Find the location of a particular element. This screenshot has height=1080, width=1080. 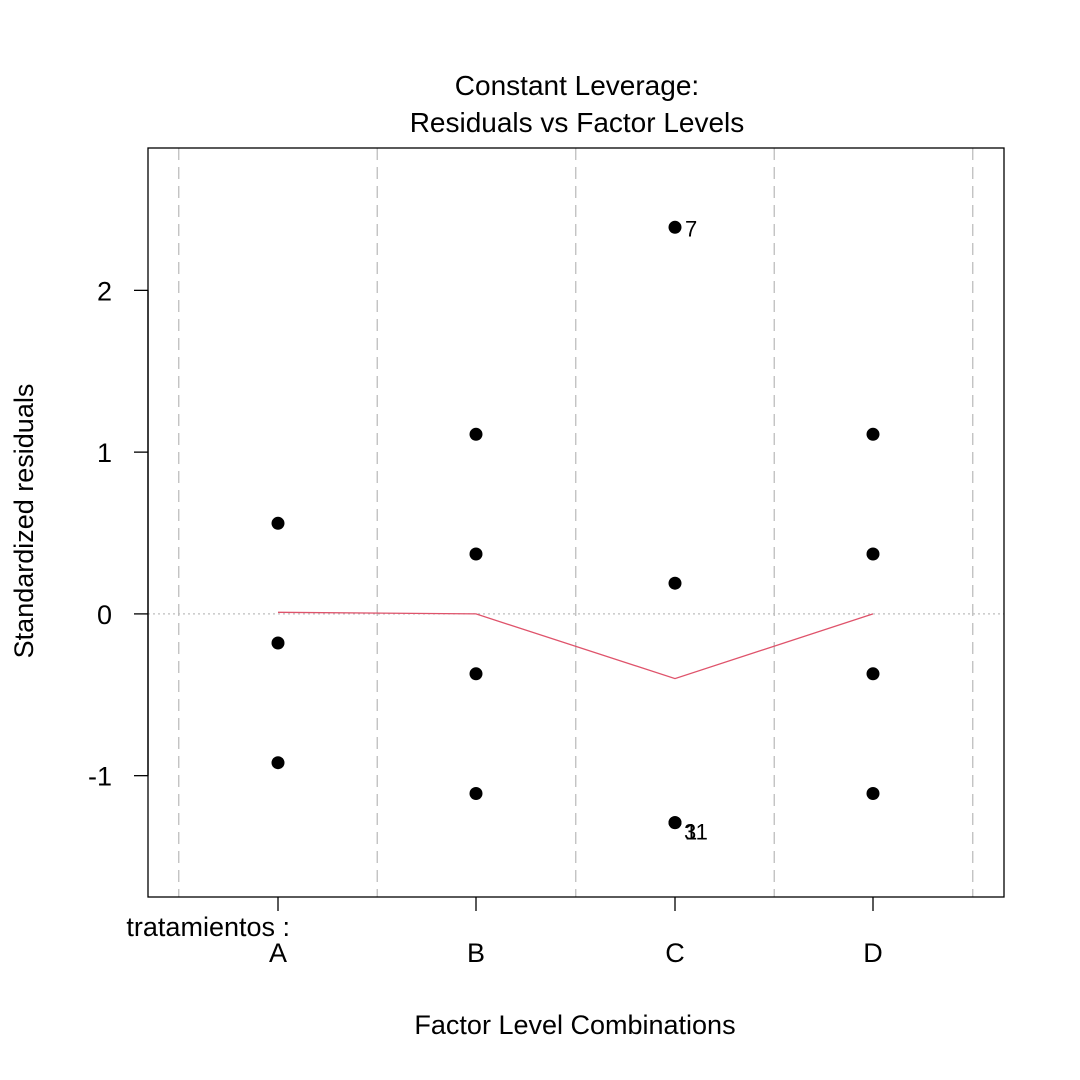

smoother-line is located at coordinates (575, 645).